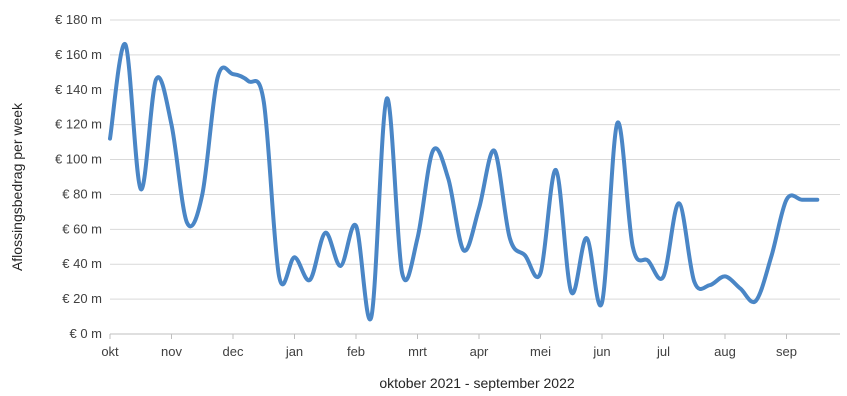  I want to click on y-tick-label: € 40 m, so click(82, 263).